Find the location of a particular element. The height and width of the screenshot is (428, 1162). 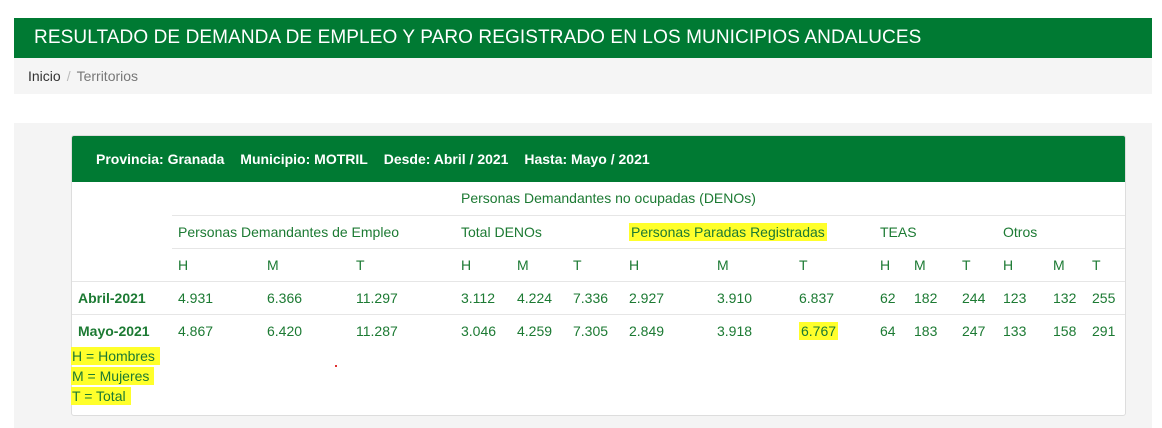

filter-municipio: Municipio: MOTRIL is located at coordinates (304, 159).